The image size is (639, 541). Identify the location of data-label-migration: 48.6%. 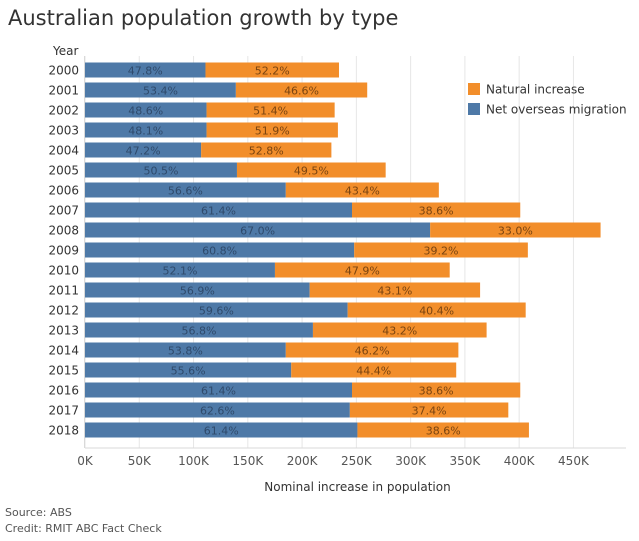
(145, 111).